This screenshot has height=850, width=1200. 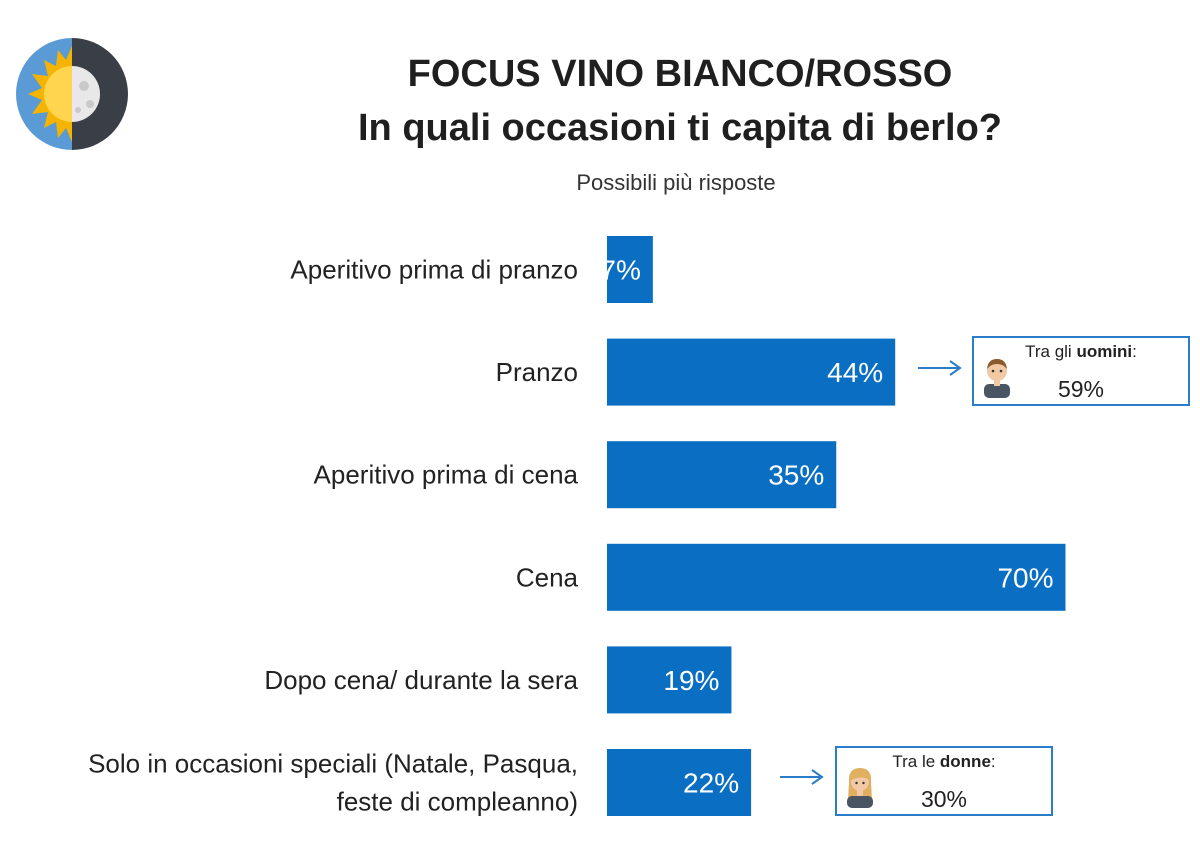 What do you see at coordinates (997, 378) in the screenshot?
I see `man-avatar-icon` at bounding box center [997, 378].